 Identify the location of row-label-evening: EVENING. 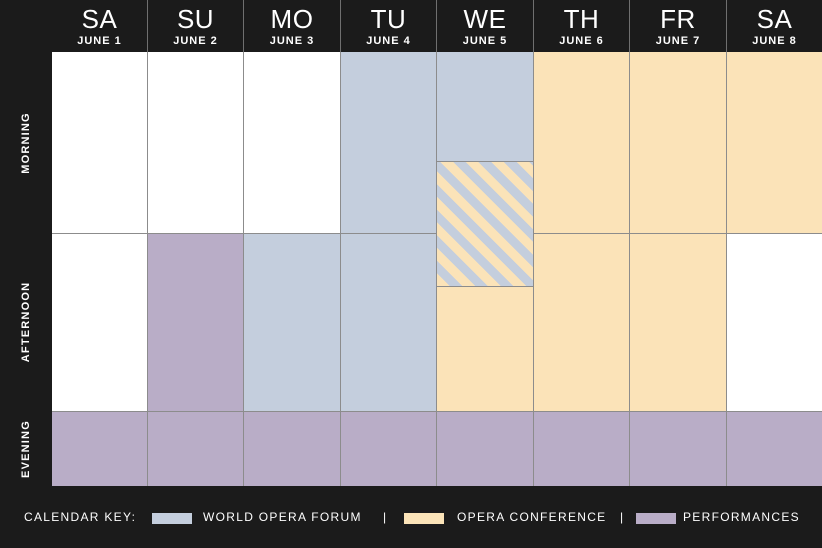
(26, 448).